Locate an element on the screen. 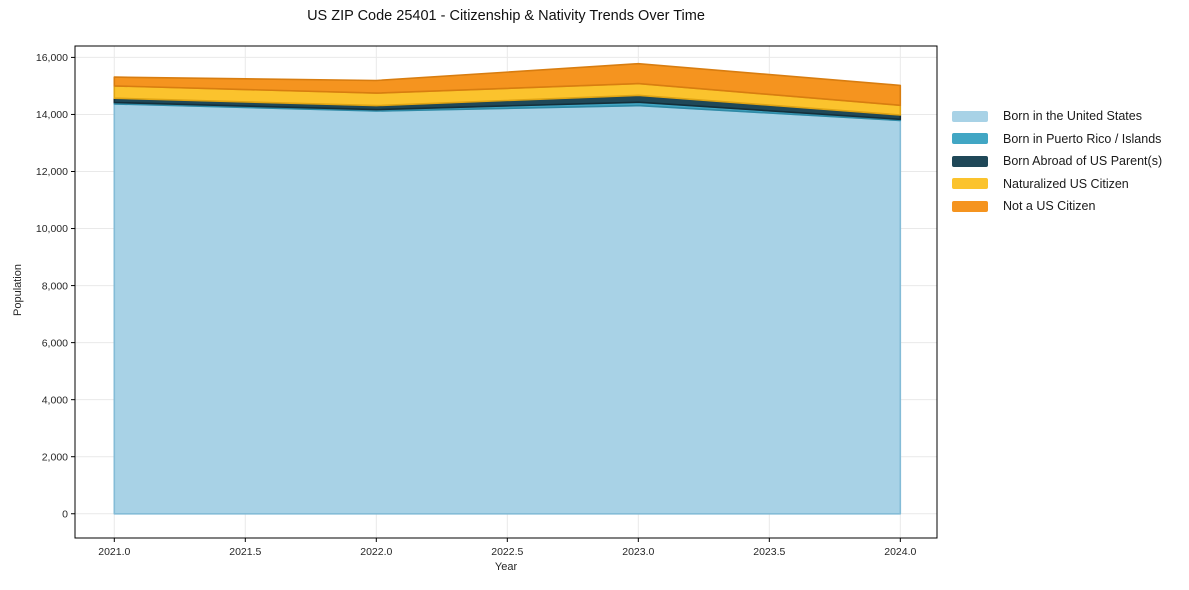  legend-item: Naturalized US Citizen is located at coordinates (1057, 184).